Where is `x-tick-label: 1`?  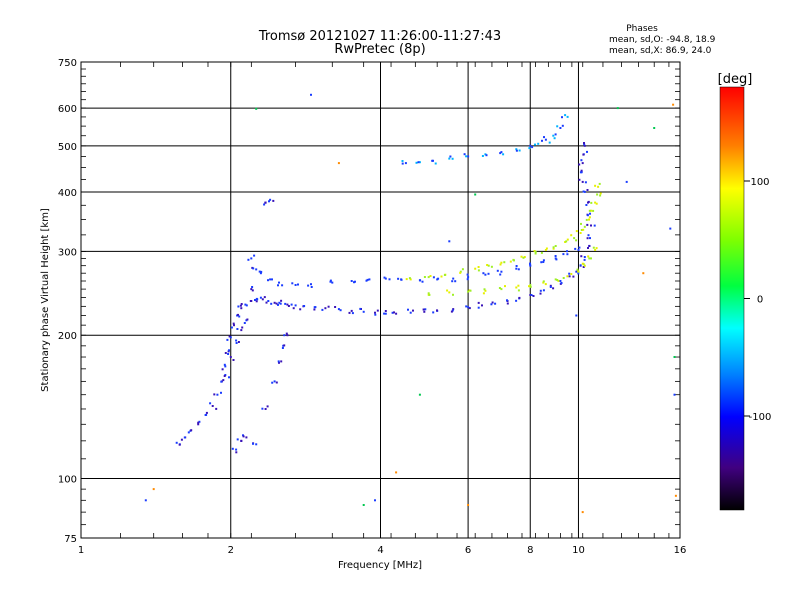
x-tick-label: 1 is located at coordinates (81, 550).